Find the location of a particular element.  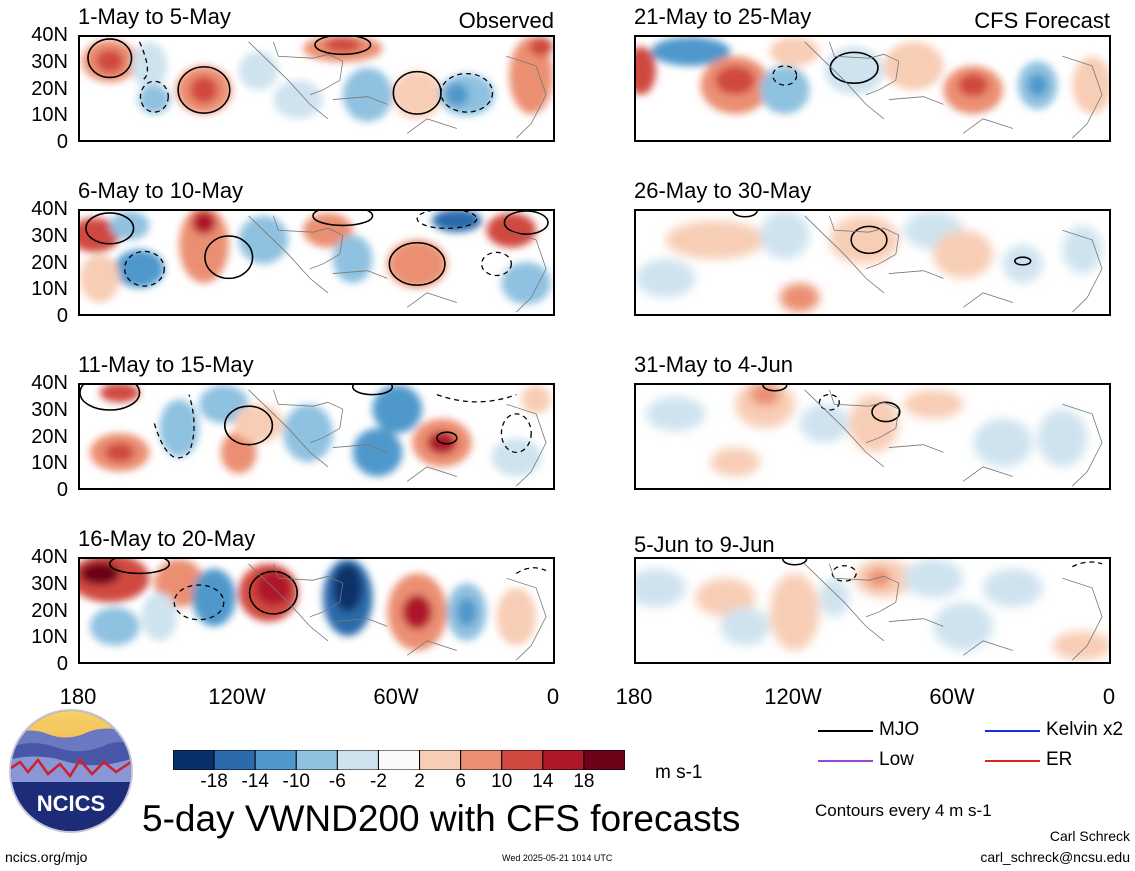

panel-title-observed-4: 16-May to 20-May is located at coordinates (167, 538).